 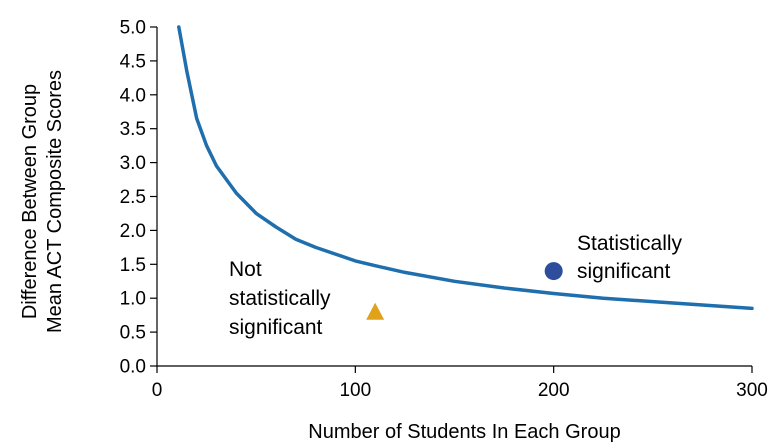 What do you see at coordinates (630, 257) in the screenshot?
I see `significant-label: Statistically significant` at bounding box center [630, 257].